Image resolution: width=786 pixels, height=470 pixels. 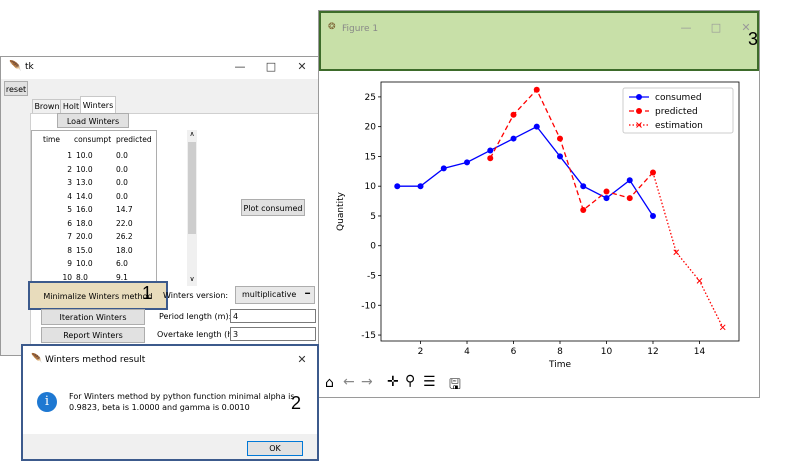 I want to click on figure-titlebar: ❂ Figure 1 — □ ✕, so click(x=539, y=41).